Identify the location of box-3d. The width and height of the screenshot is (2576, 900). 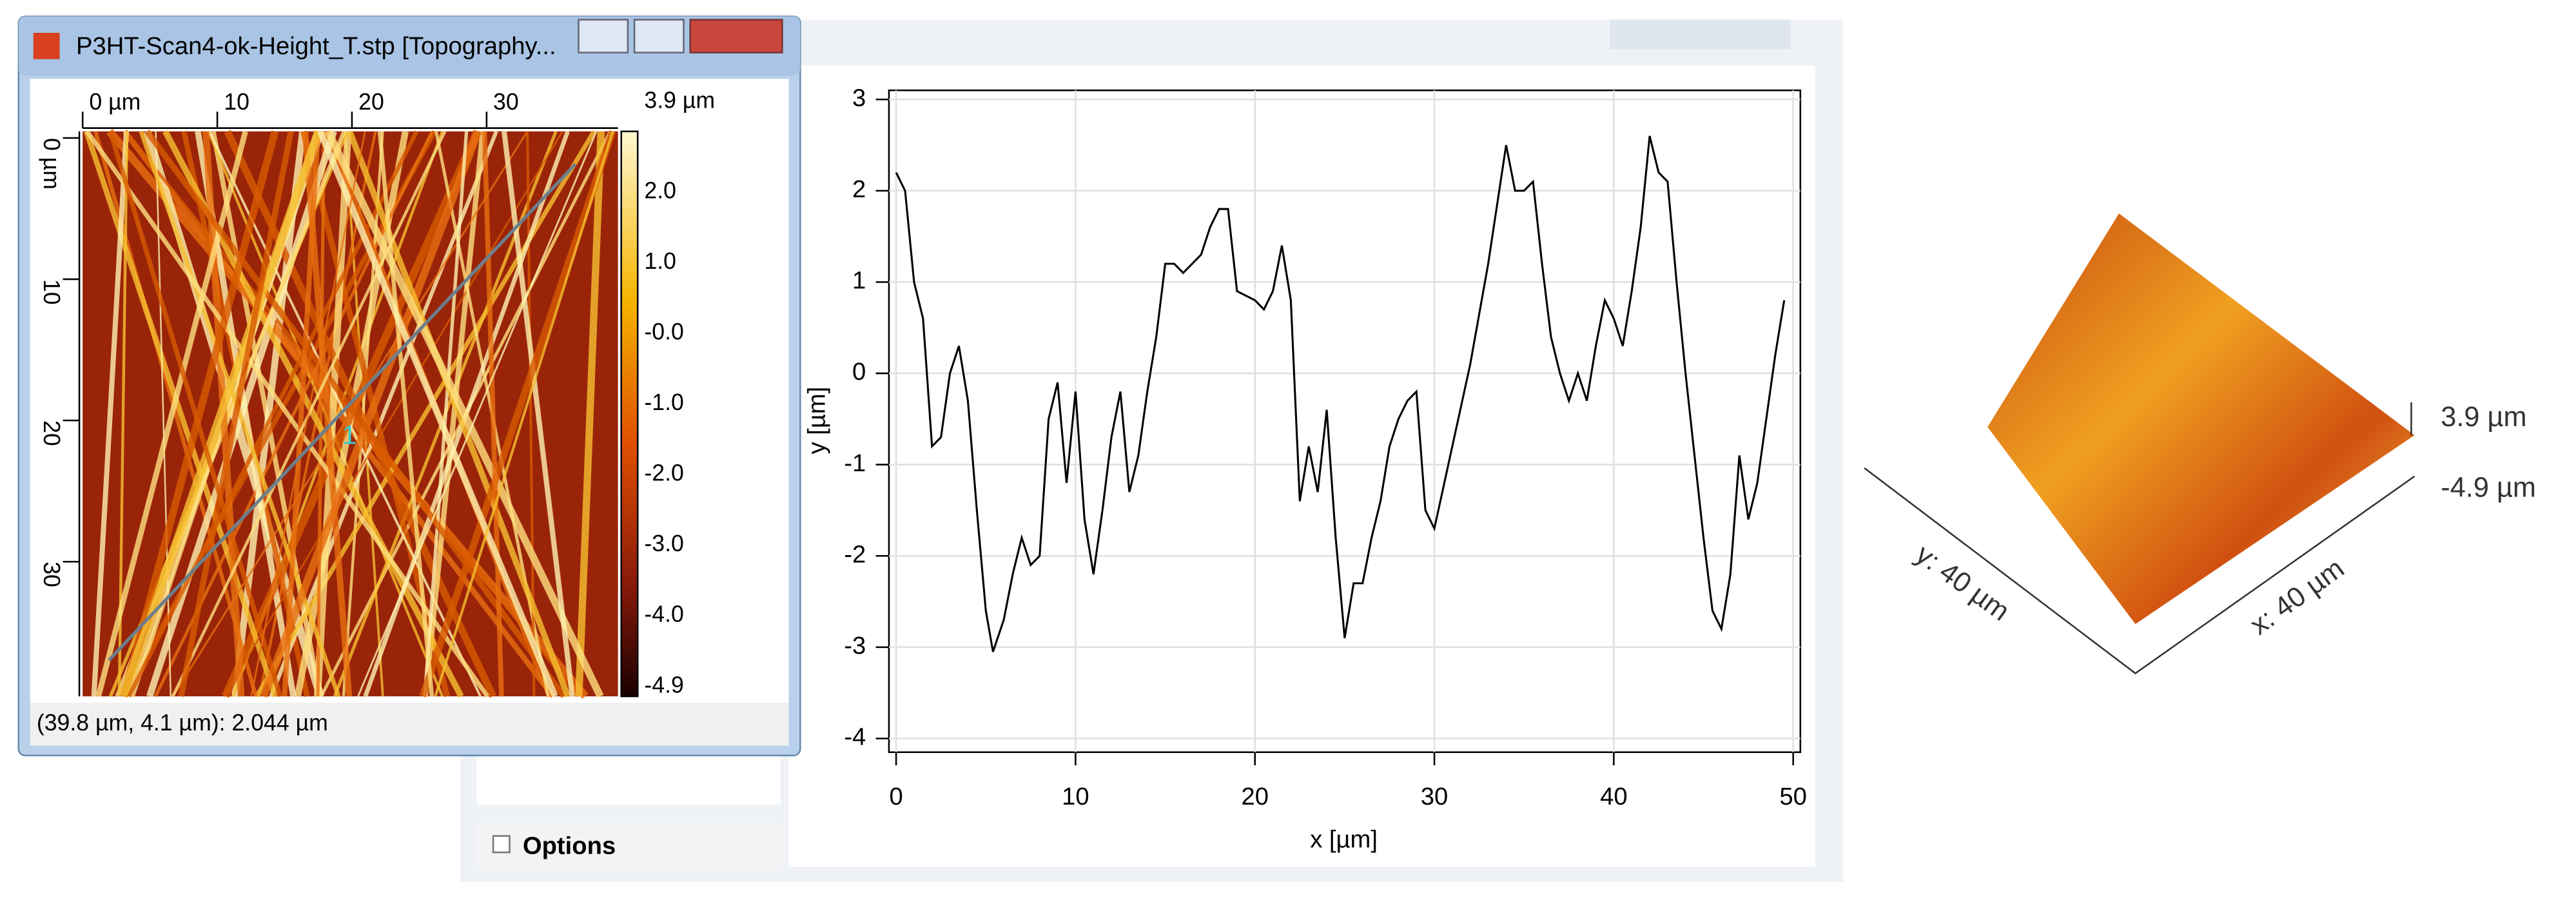
(2139, 571).